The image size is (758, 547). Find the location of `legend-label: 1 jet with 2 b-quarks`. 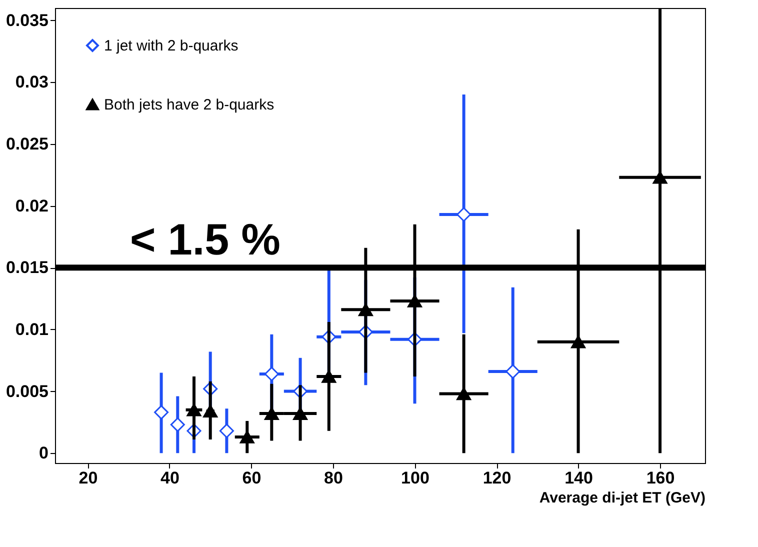

legend-label: 1 jet with 2 b-quarks is located at coordinates (171, 46).